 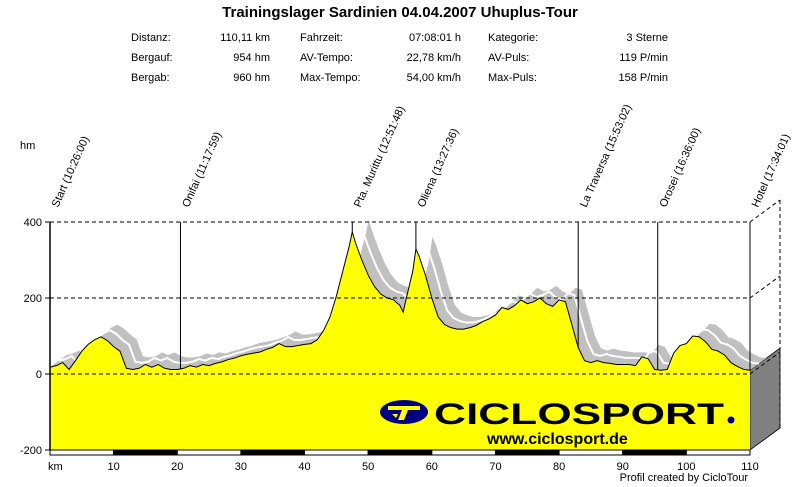 What do you see at coordinates (33, 223) in the screenshot?
I see `y-tick-label-400: 400` at bounding box center [33, 223].